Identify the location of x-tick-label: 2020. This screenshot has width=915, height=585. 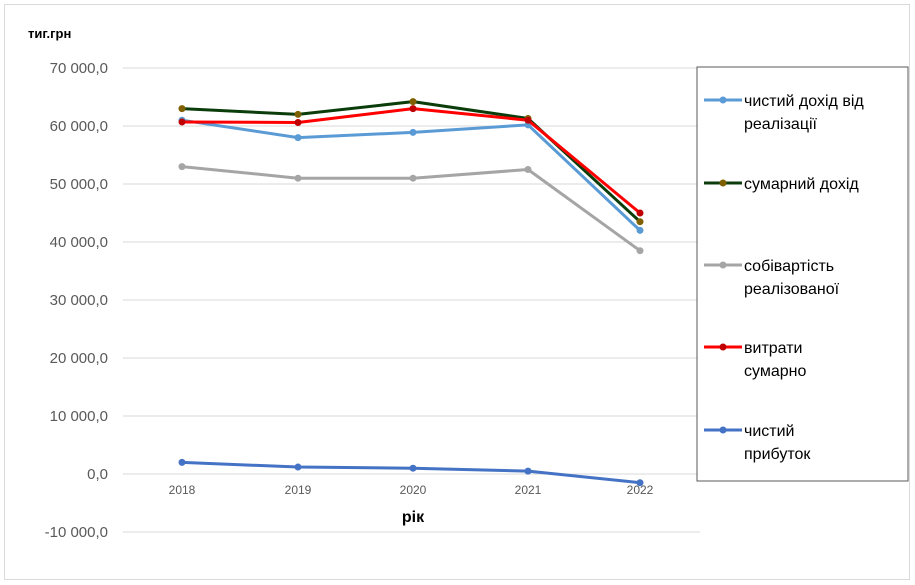
(413, 490).